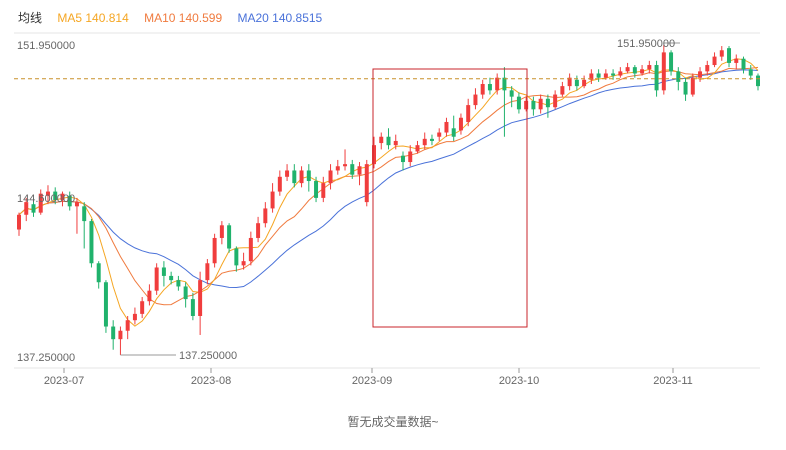  What do you see at coordinates (93, 18) in the screenshot?
I see `legend-ma5: MA5 140.814` at bounding box center [93, 18].